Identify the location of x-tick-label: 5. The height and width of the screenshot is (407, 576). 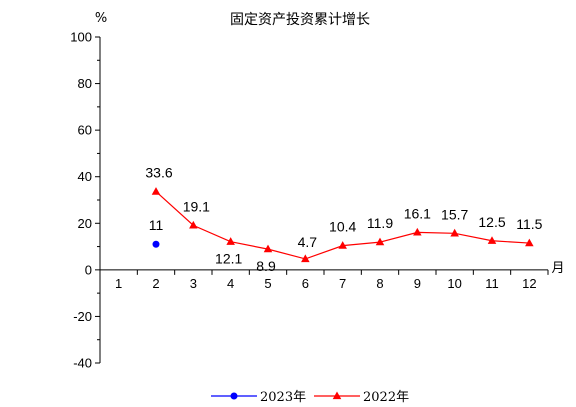
(267, 283).